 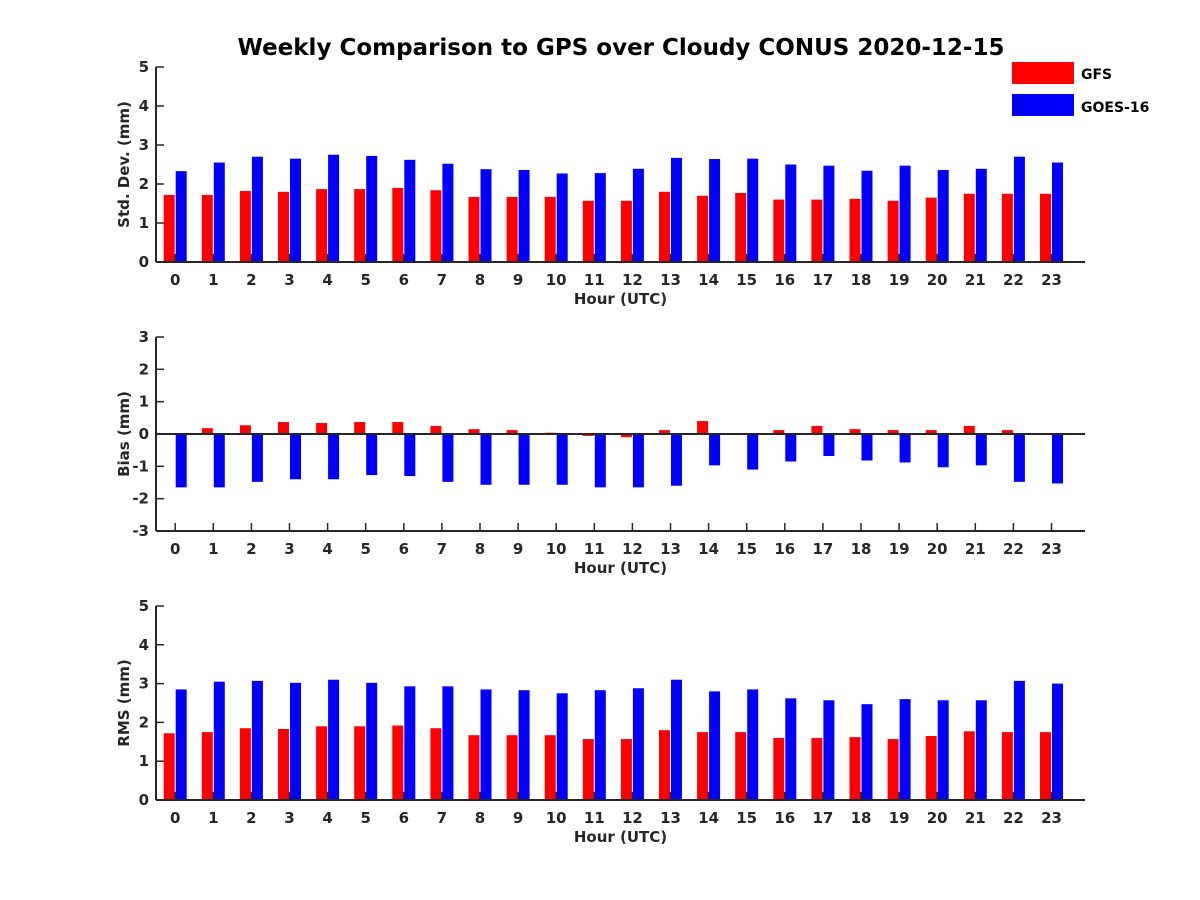 What do you see at coordinates (937, 280) in the screenshot?
I see `std-dev-x-tick-label: 20` at bounding box center [937, 280].